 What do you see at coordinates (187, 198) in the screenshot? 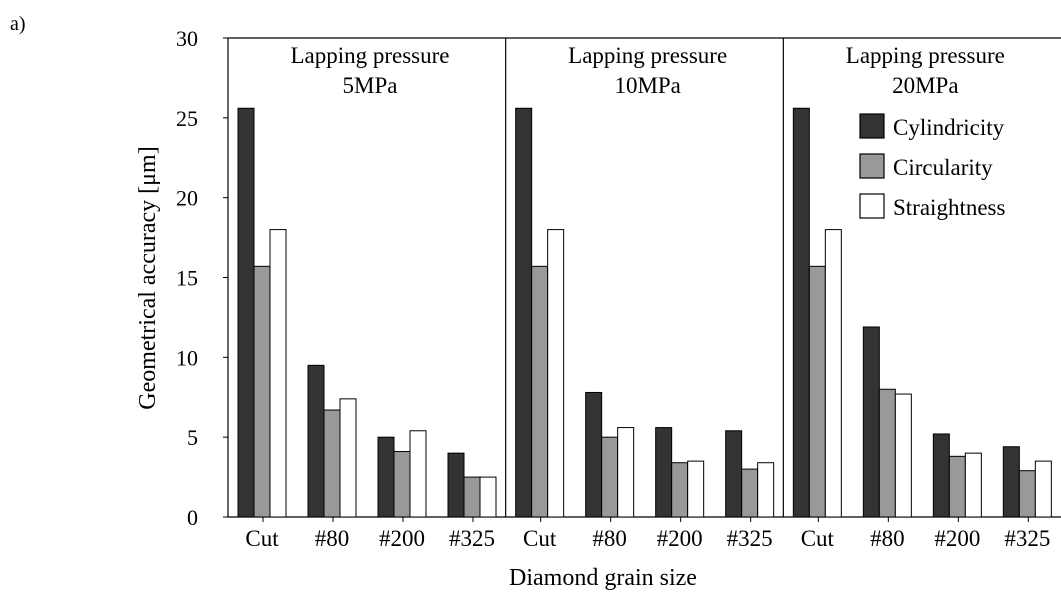
I see `y-tick-label: 20` at bounding box center [187, 198].